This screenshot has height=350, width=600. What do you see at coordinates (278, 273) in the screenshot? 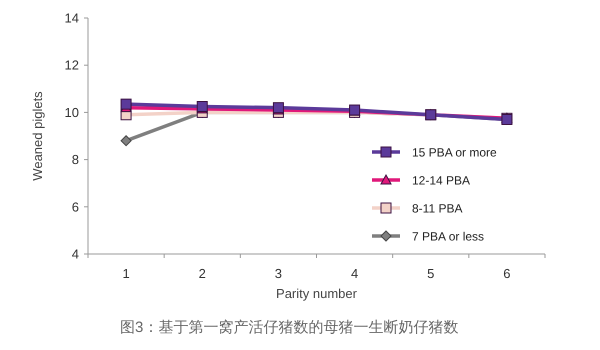
I see `x-tick-label: 3` at bounding box center [278, 273].